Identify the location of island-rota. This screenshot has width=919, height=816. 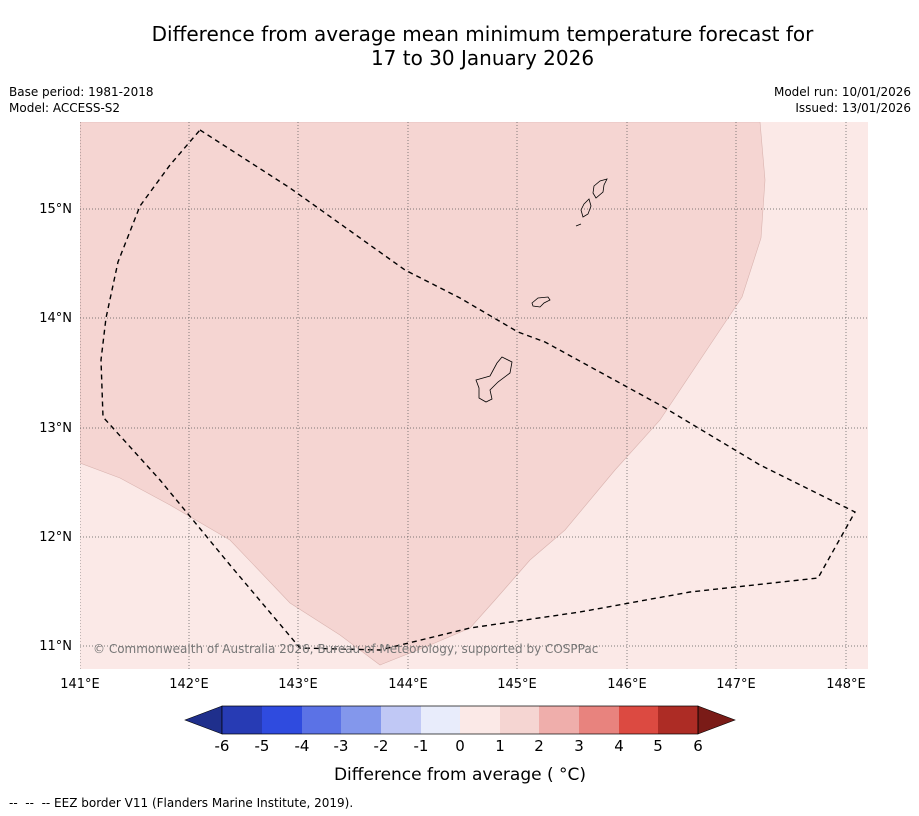
(541, 302).